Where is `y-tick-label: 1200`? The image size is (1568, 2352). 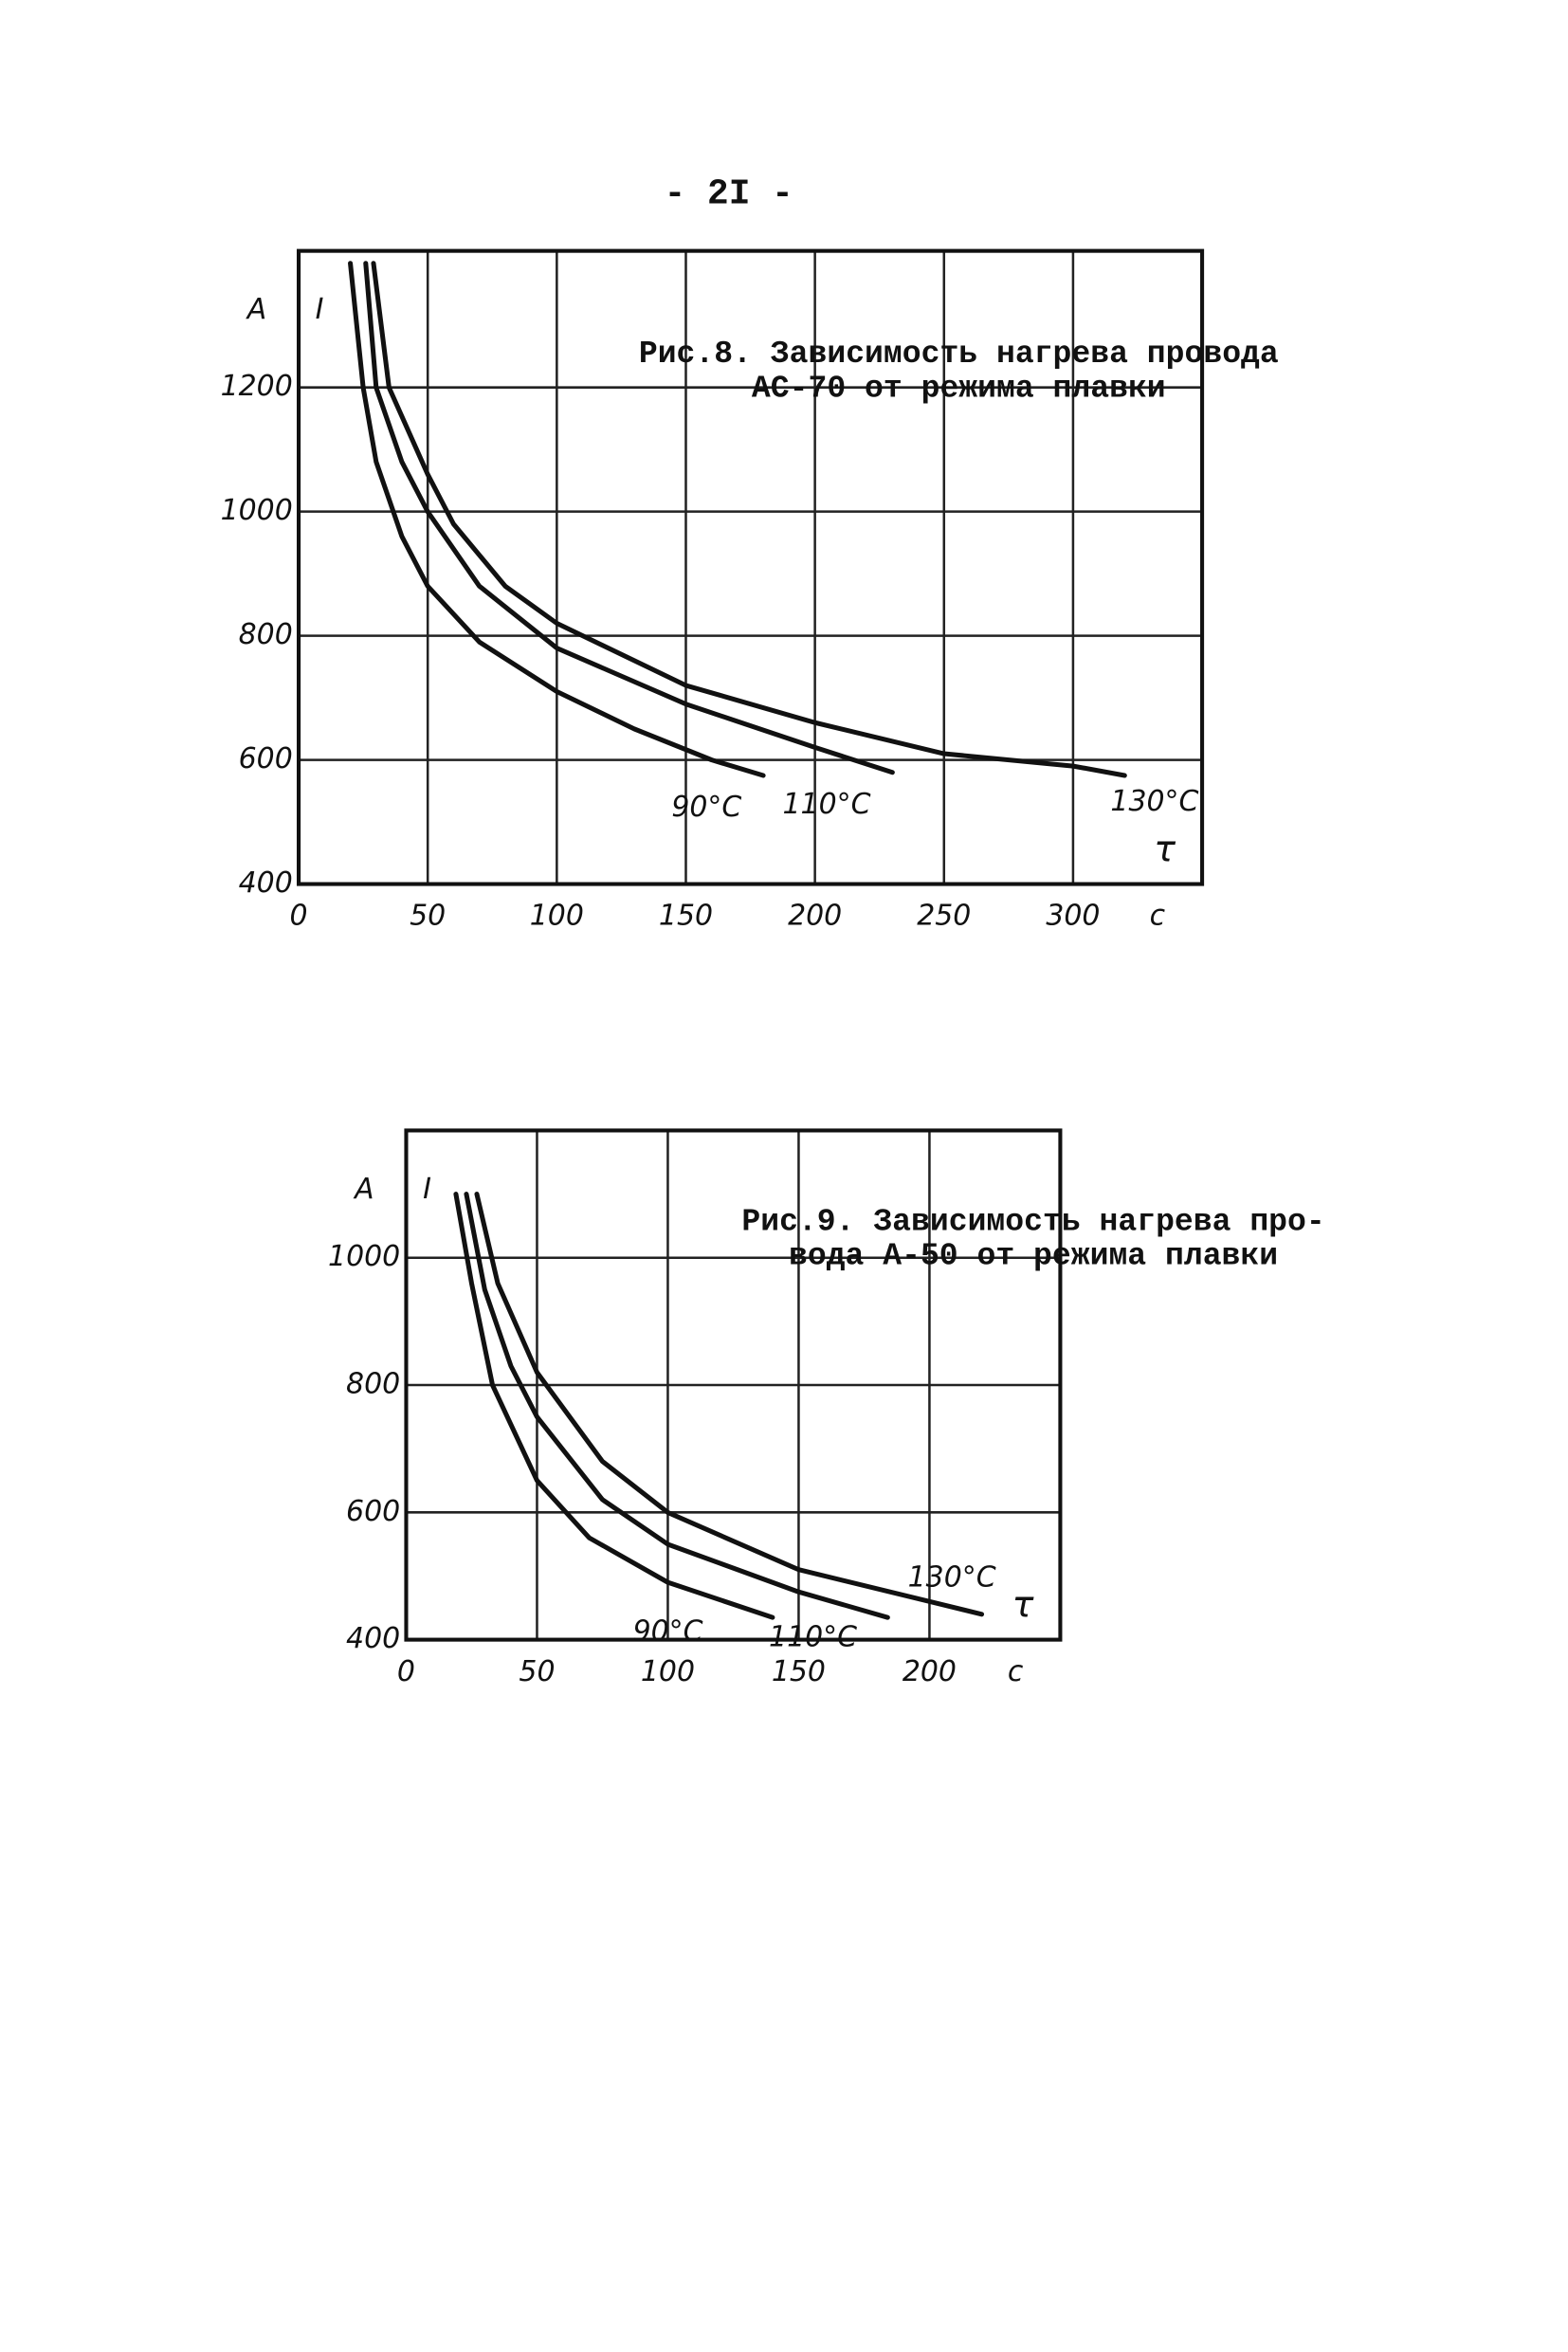 y-tick-label: 1200 is located at coordinates (257, 386).